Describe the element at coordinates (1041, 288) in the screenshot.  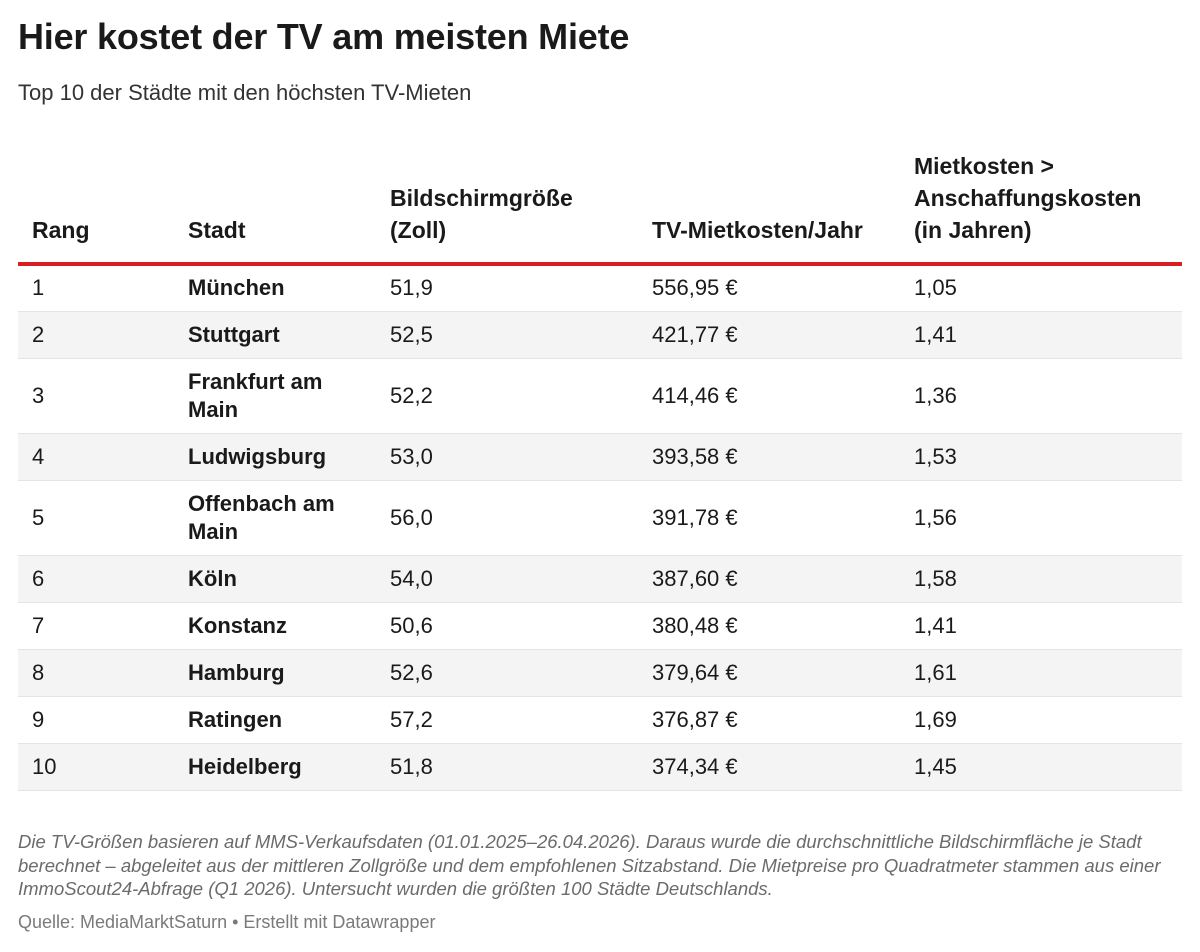
I see `cell-mietkosten-anschaffung: 1,05` at that location.